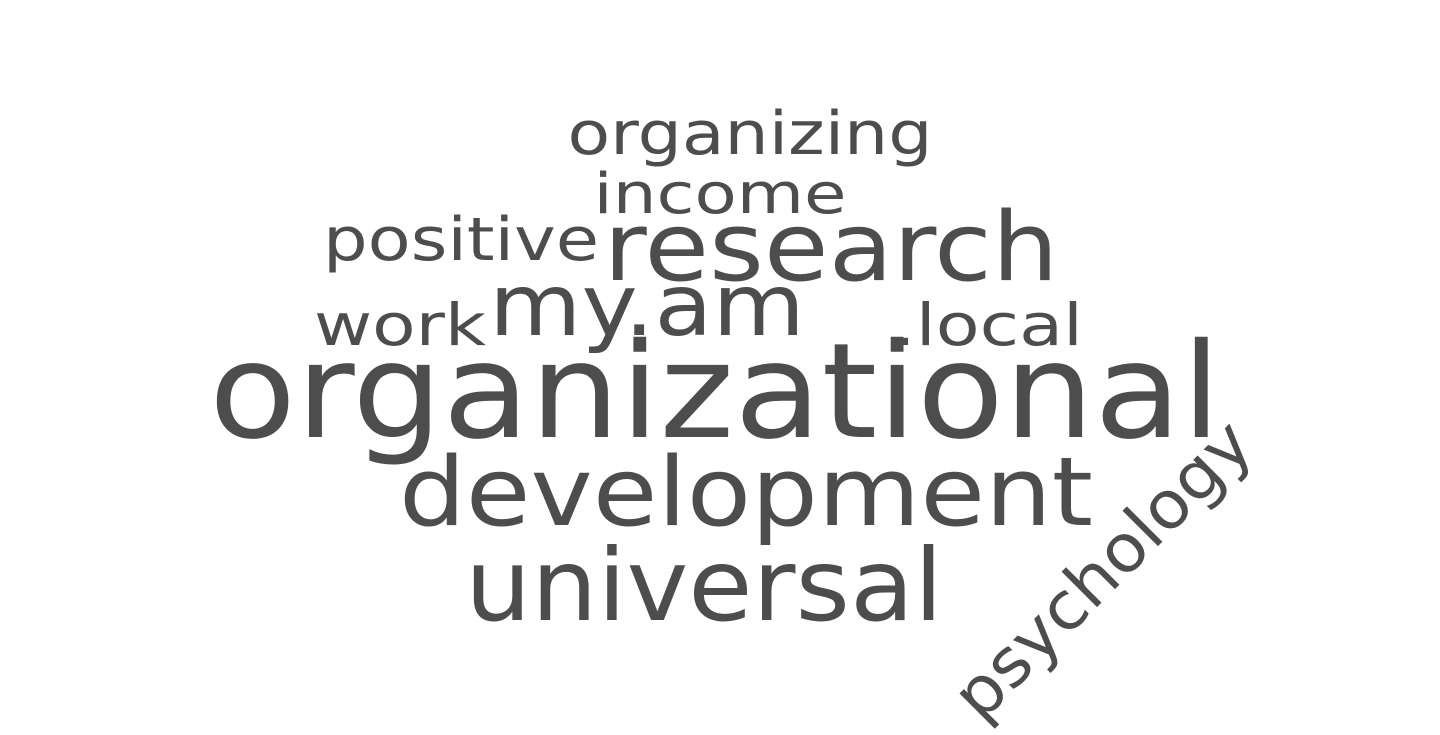 This screenshot has width=1440, height=735. Describe the element at coordinates (750, 134) in the screenshot. I see `word-organizing: organizing` at that location.